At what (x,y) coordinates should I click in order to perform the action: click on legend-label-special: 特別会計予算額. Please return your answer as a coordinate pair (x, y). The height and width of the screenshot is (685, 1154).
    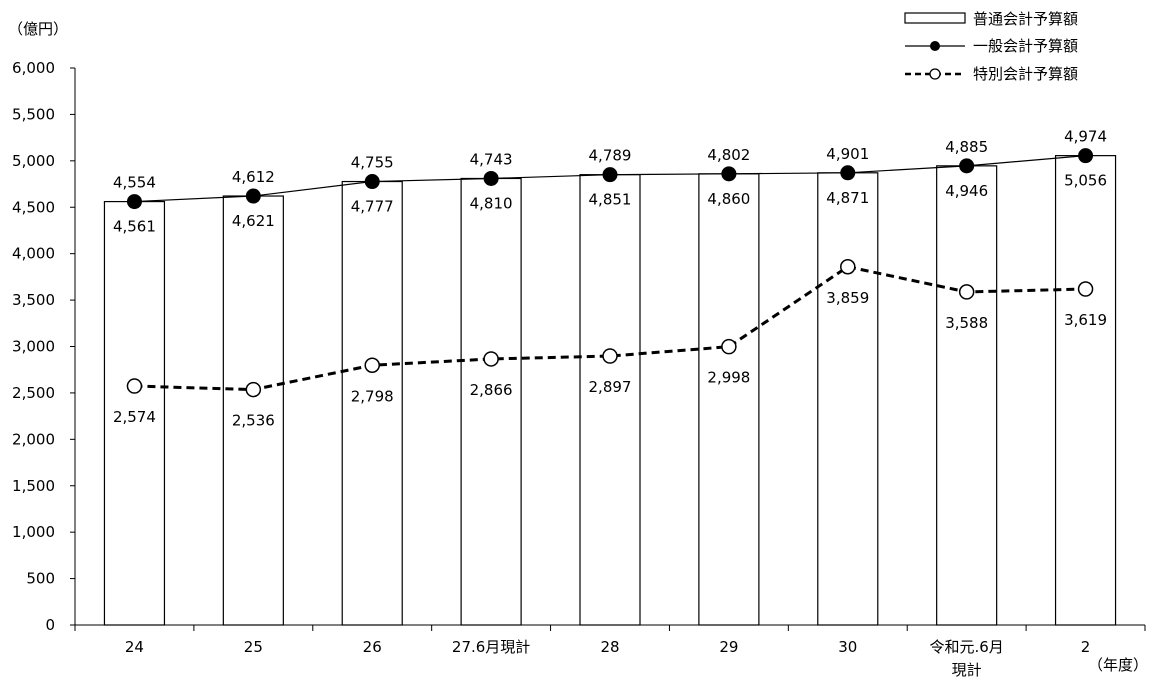
    Looking at the image, I should click on (1025, 74).